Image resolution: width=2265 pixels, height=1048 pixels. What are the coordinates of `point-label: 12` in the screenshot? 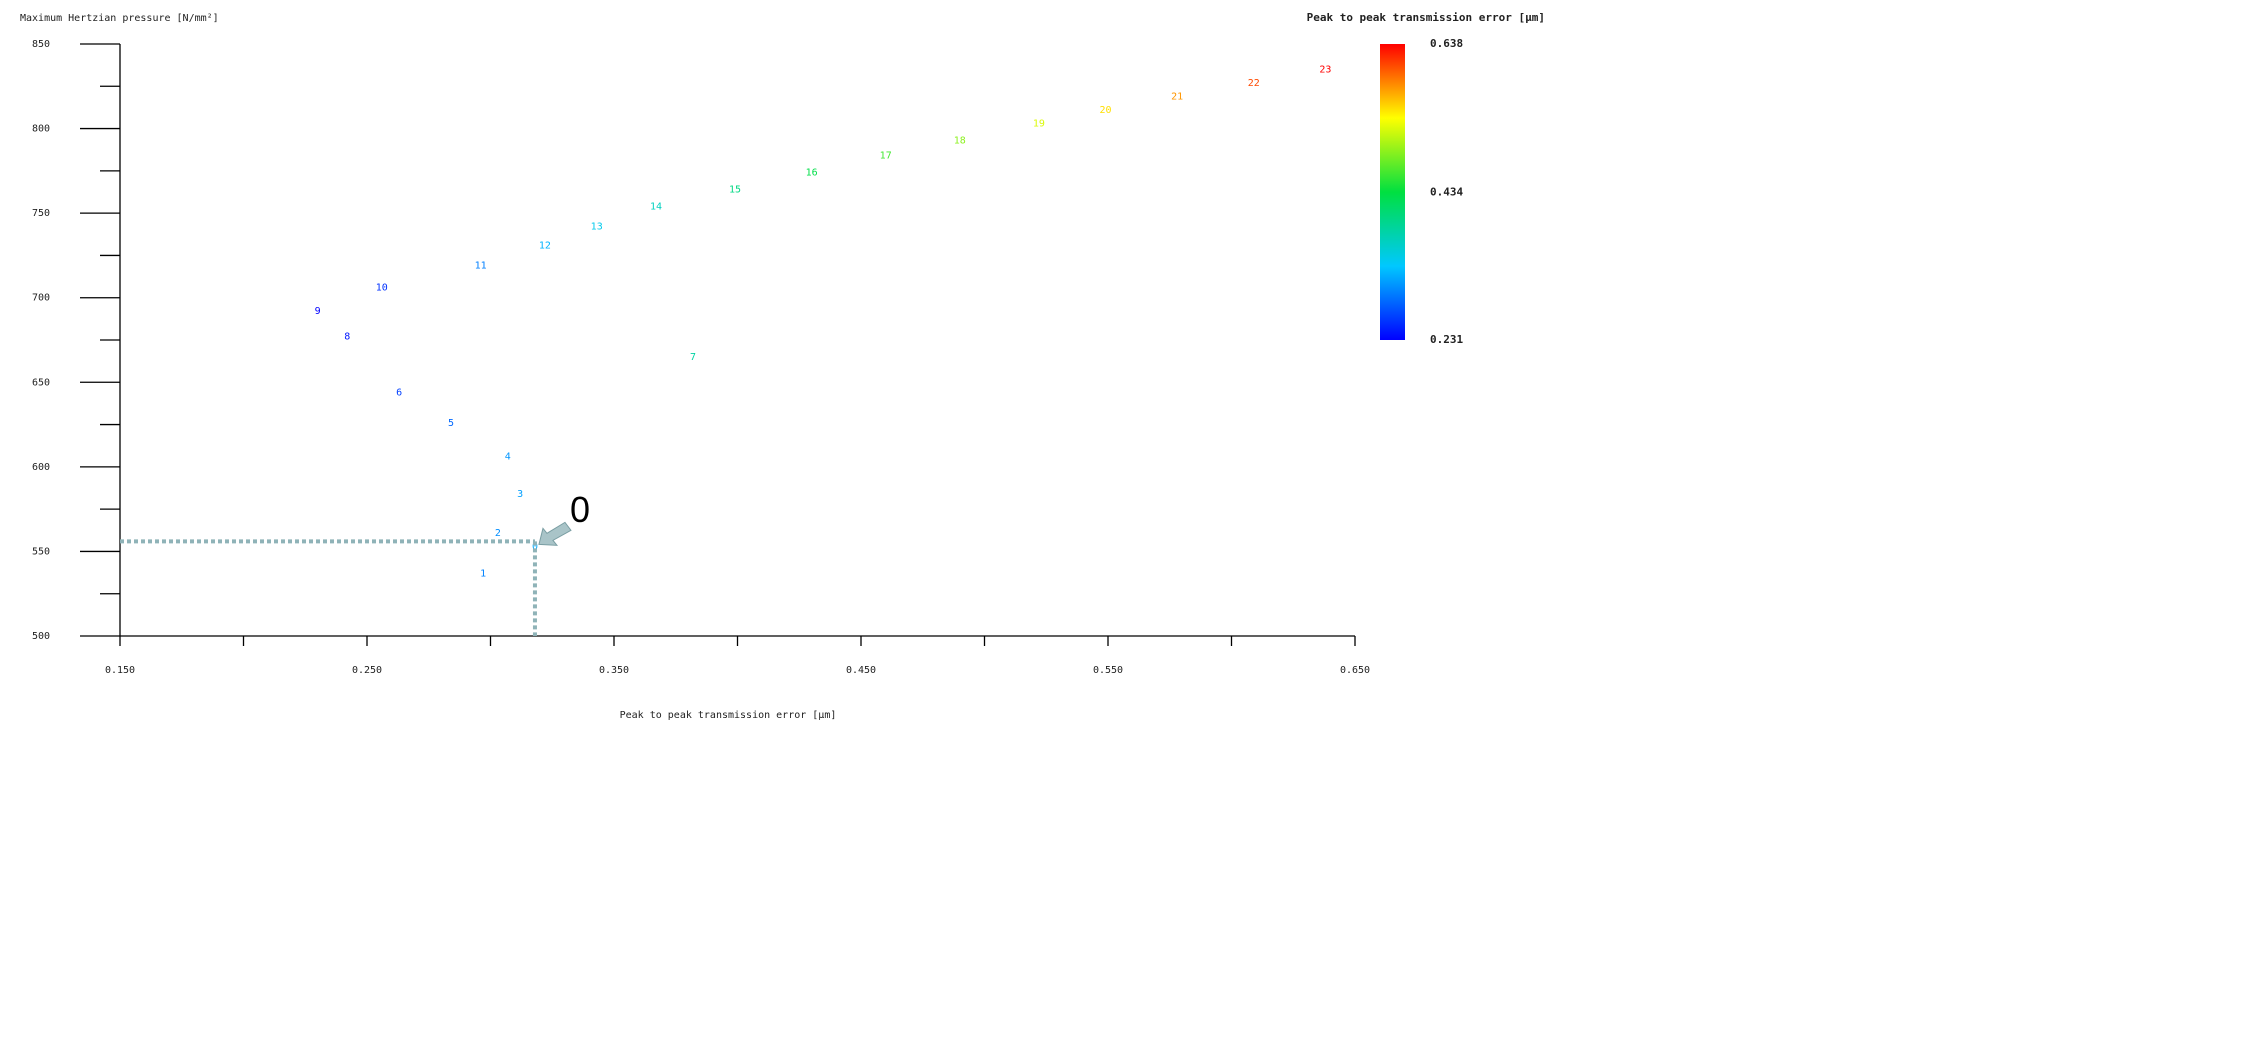 It's located at (545, 245).